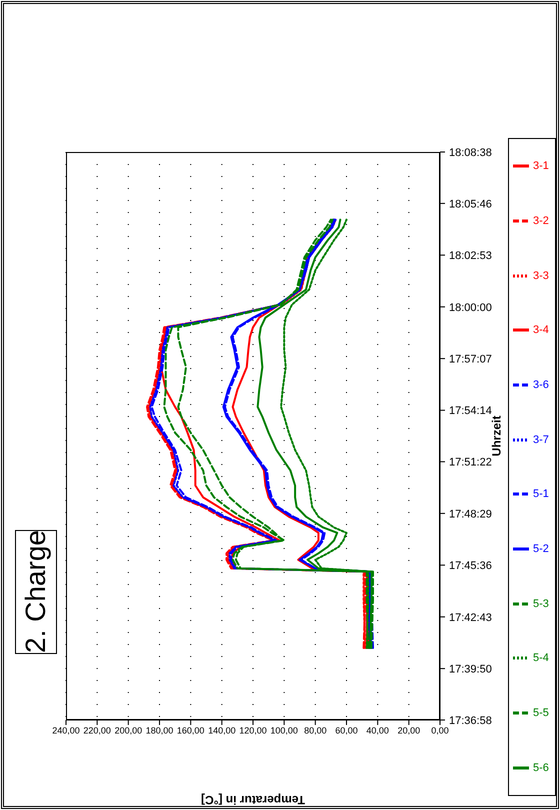 This screenshot has width=560, height=810. What do you see at coordinates (409, 730) in the screenshot?
I see `x-tick-label: 20,00` at bounding box center [409, 730].